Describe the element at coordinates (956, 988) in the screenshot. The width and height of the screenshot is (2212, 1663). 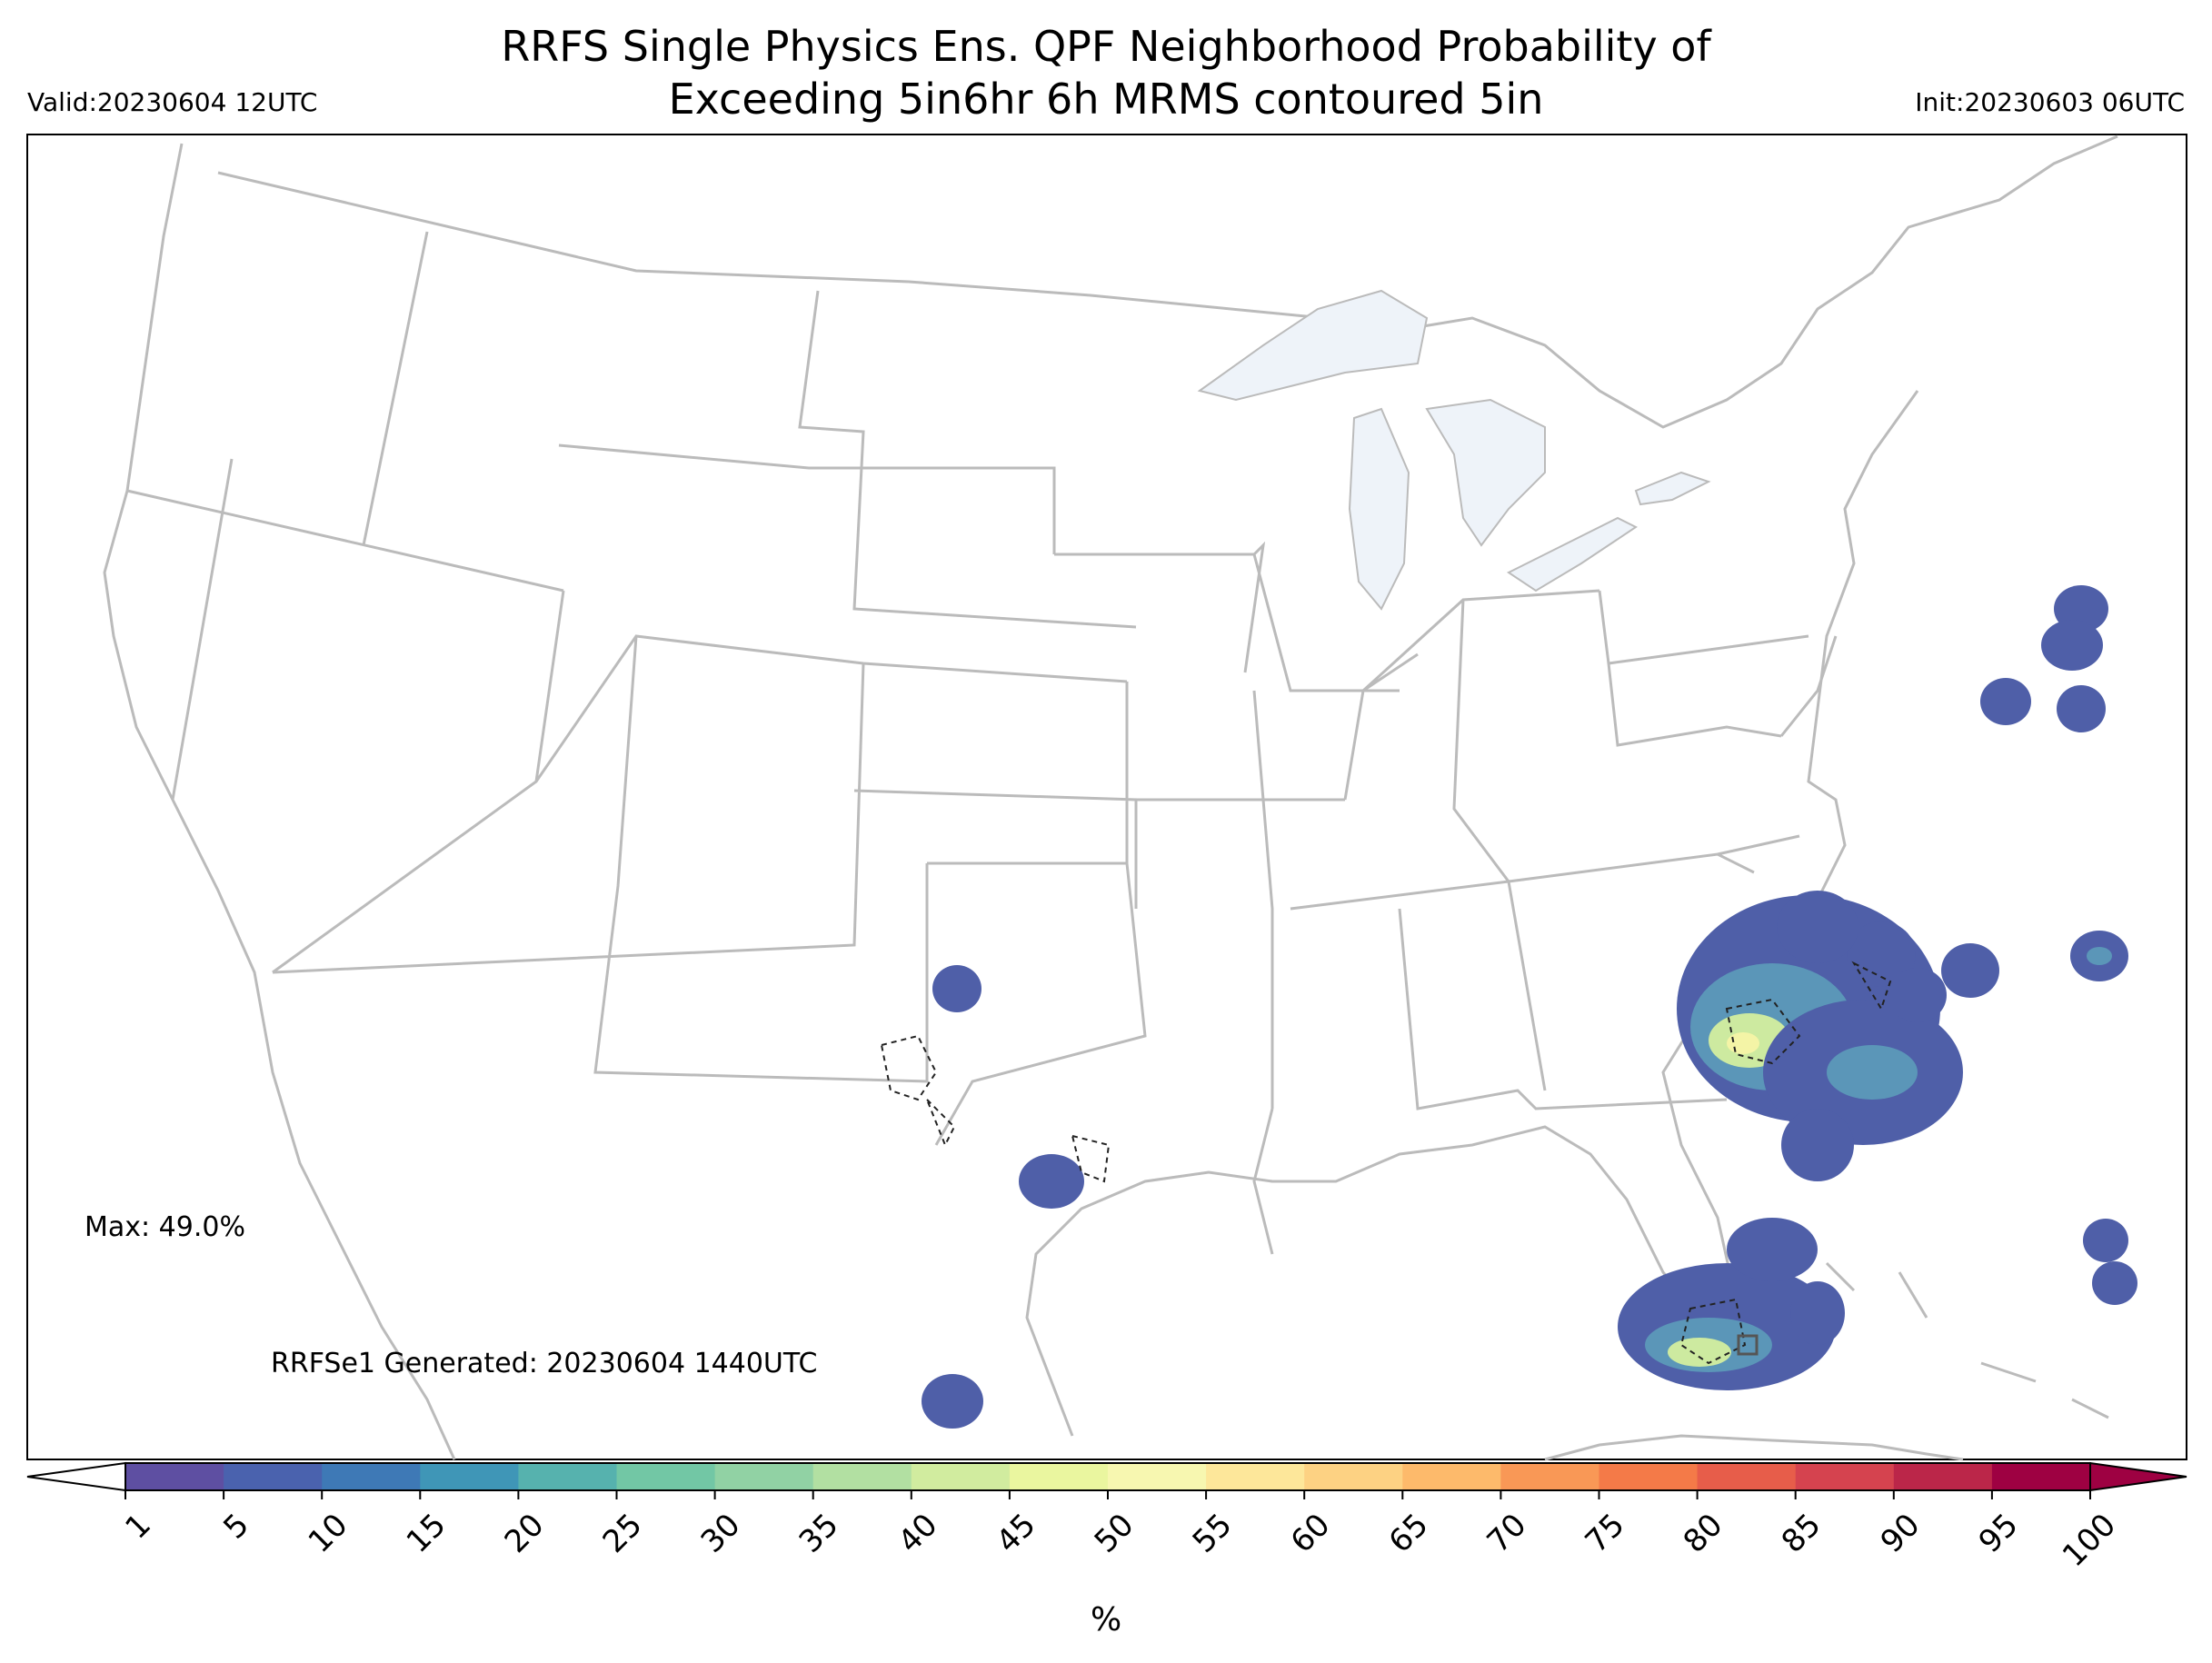
I see `prob-blob-oklahoma` at that location.